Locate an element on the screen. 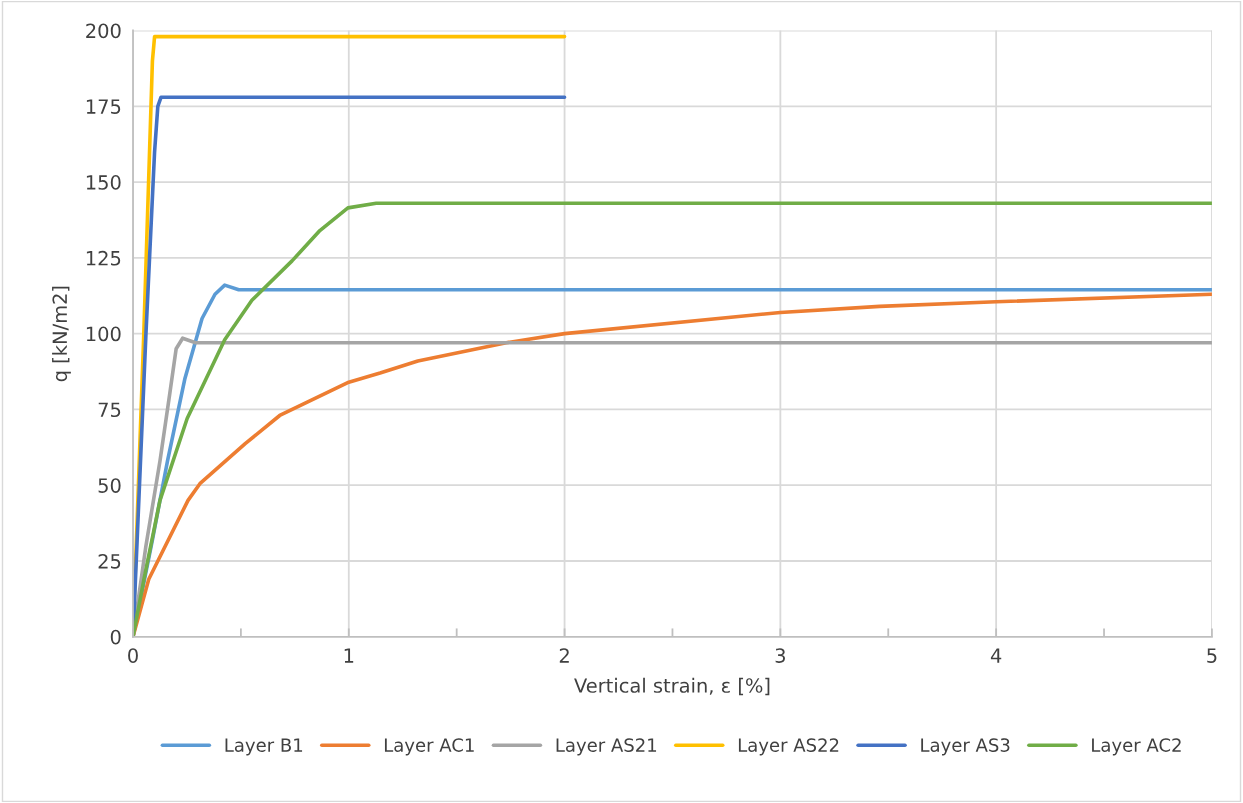  legend-label: Layer B1 is located at coordinates (264, 747).